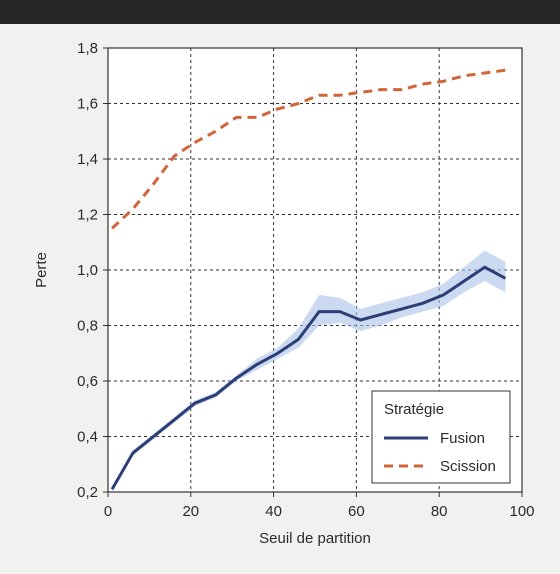  What do you see at coordinates (521, 511) in the screenshot?
I see `x-tick-label: 100` at bounding box center [521, 511].